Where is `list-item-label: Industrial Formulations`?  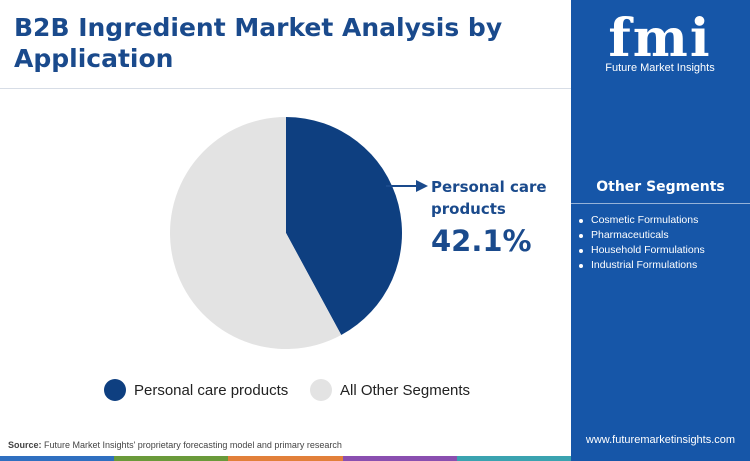 list-item-label: Industrial Formulations is located at coordinates (644, 265).